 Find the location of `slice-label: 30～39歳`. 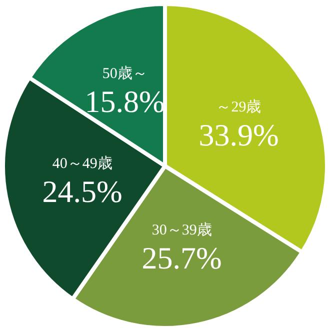

slice-label: 30～39歳 is located at coordinates (182, 230).